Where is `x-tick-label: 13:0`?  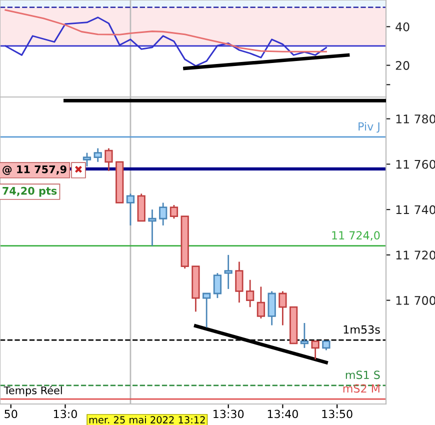
x-tick-label: 13:0 is located at coordinates (65, 414).